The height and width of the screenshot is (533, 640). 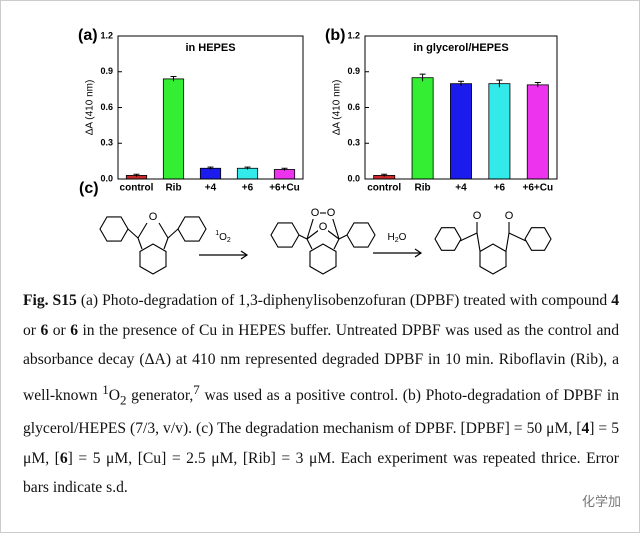 What do you see at coordinates (196, 389) in the screenshot?
I see `reference: 7` at bounding box center [196, 389].